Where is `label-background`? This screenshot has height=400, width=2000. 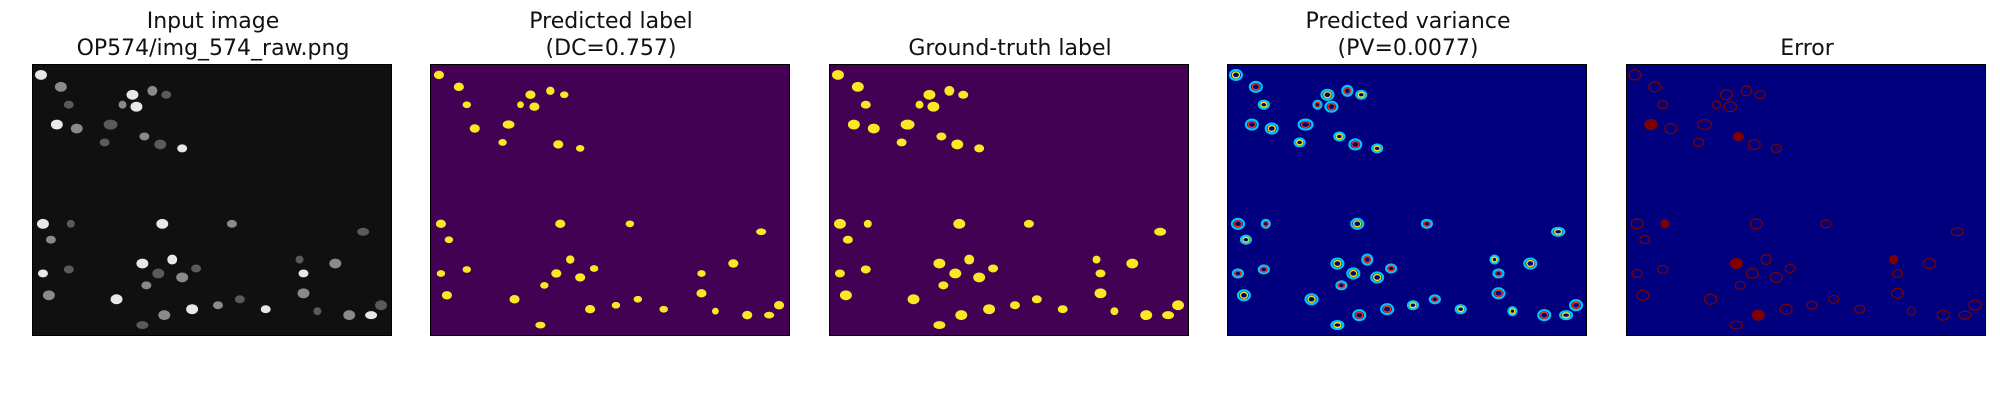
label-background is located at coordinates (610, 200).